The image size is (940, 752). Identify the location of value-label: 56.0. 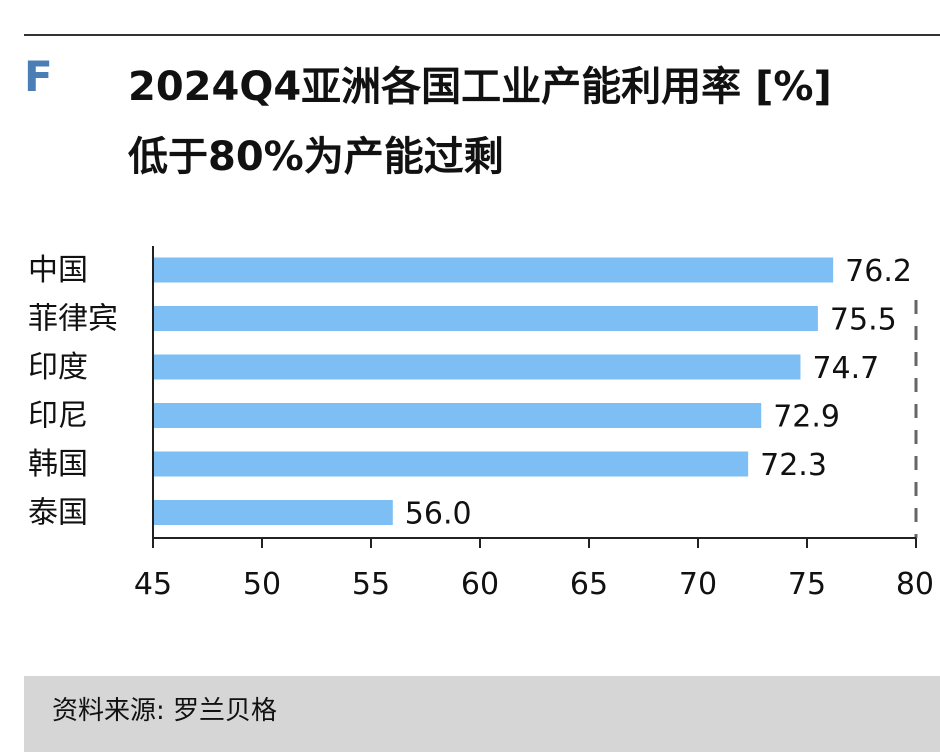
(438, 514).